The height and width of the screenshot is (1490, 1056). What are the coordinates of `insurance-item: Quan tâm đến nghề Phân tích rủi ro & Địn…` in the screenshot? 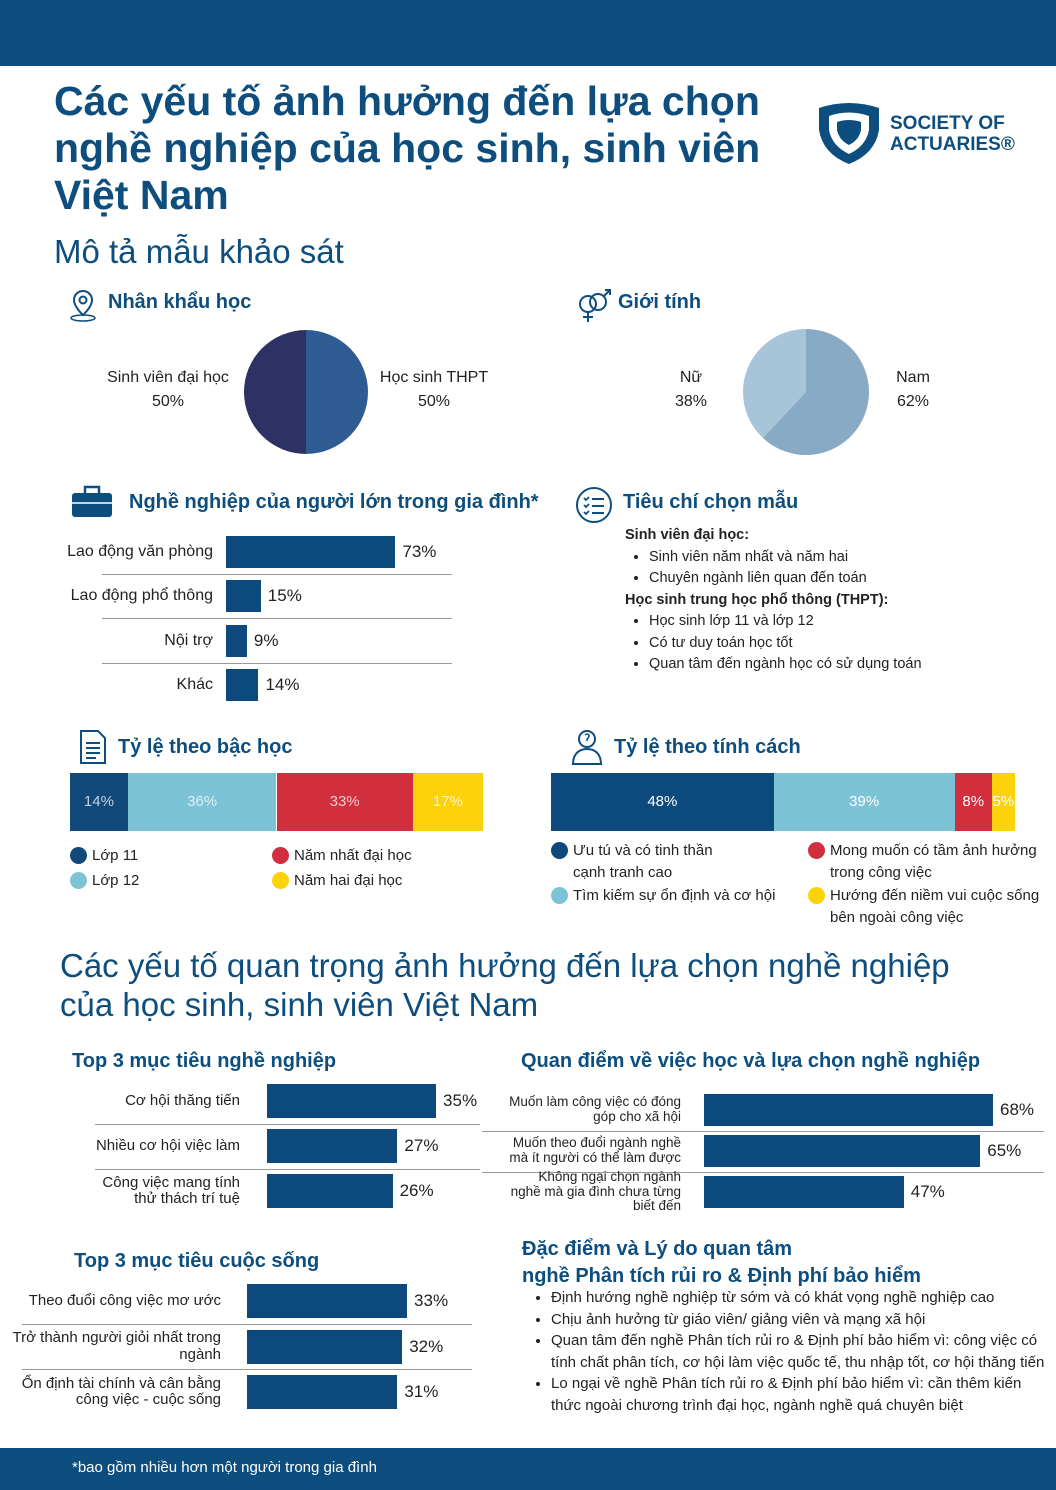 It's located at (801, 1351).